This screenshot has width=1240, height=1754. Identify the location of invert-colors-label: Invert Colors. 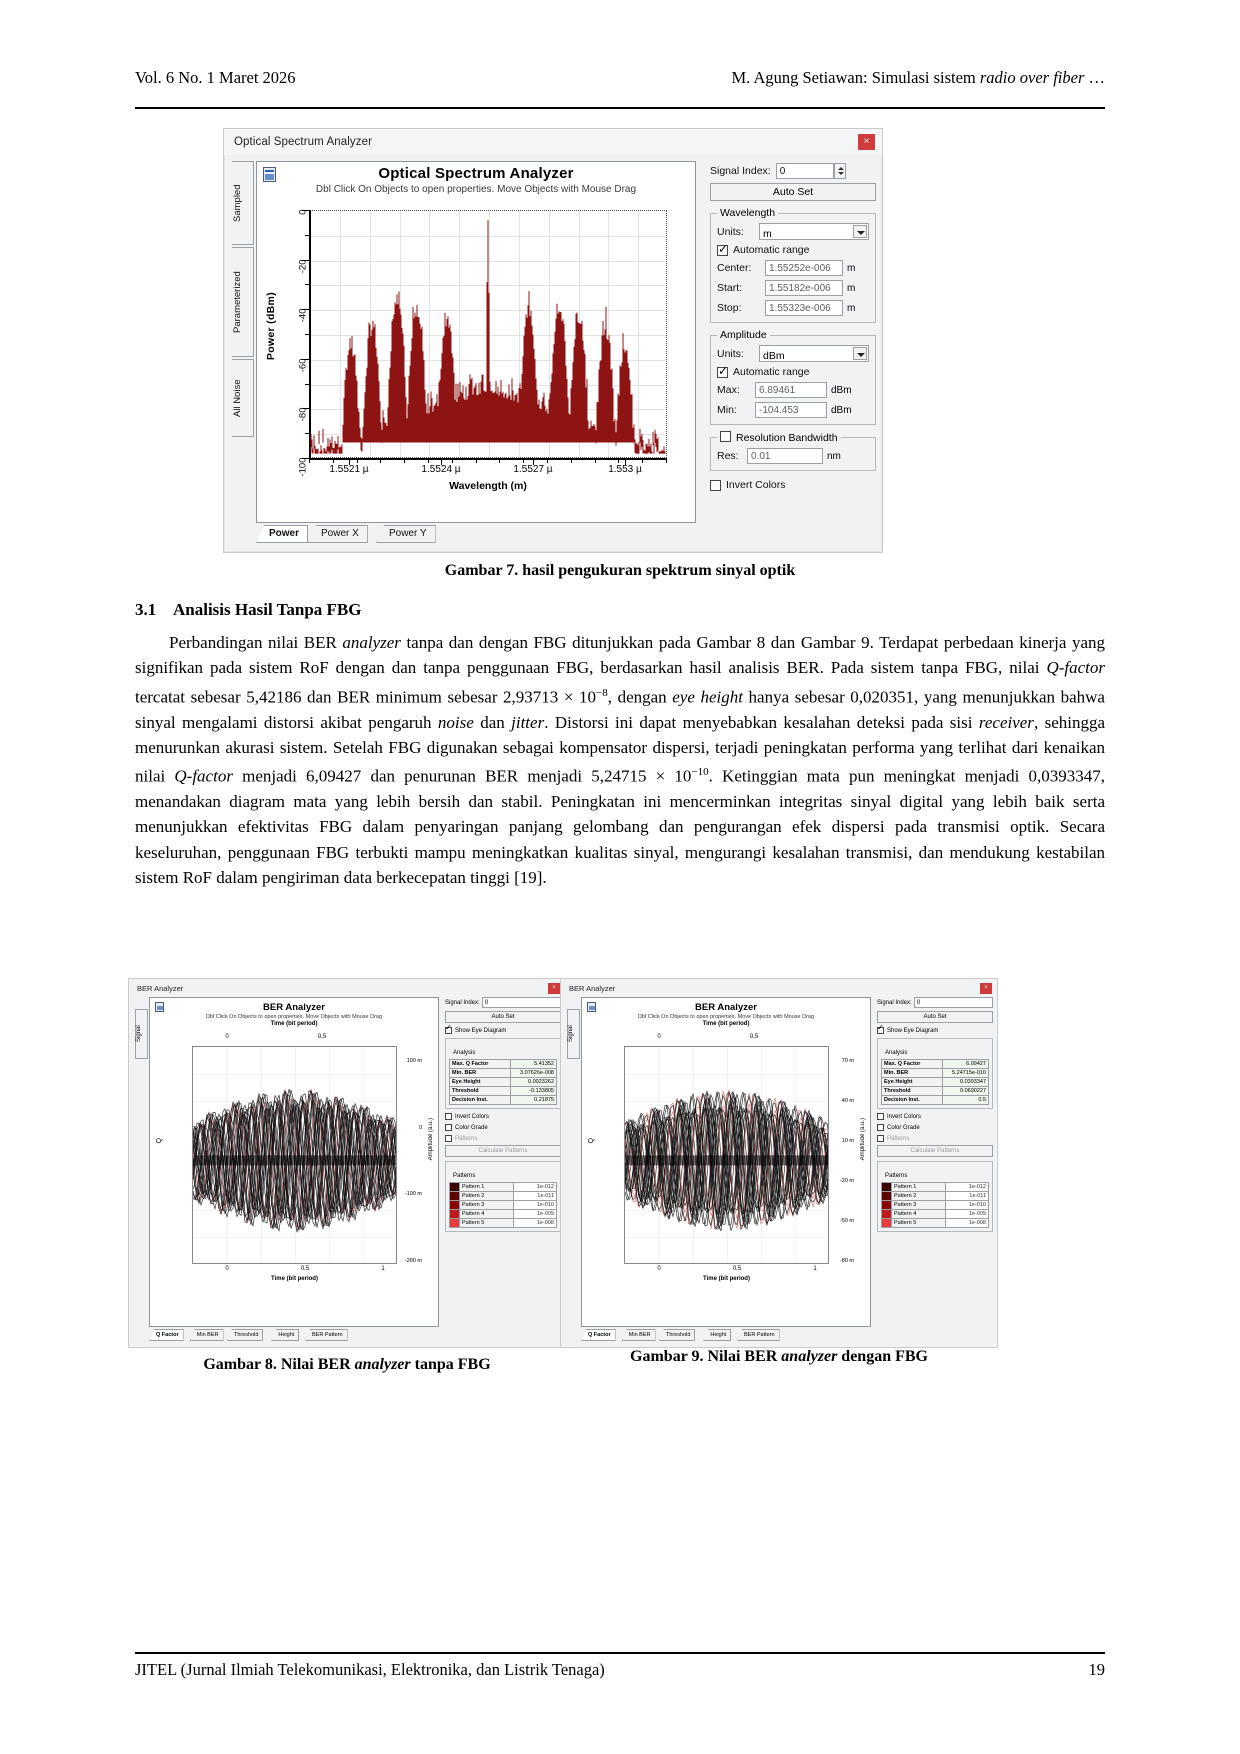
(472, 1116).